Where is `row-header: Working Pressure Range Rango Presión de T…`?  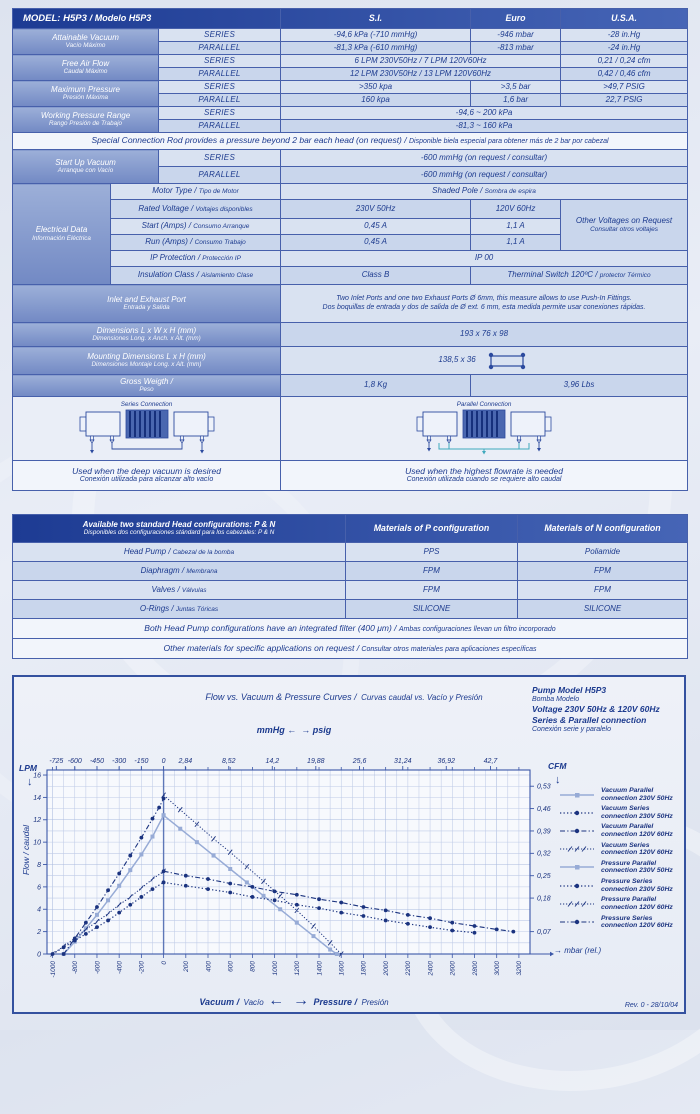
row-header: Working Pressure Range Rango Presión de T… is located at coordinates (85, 119).